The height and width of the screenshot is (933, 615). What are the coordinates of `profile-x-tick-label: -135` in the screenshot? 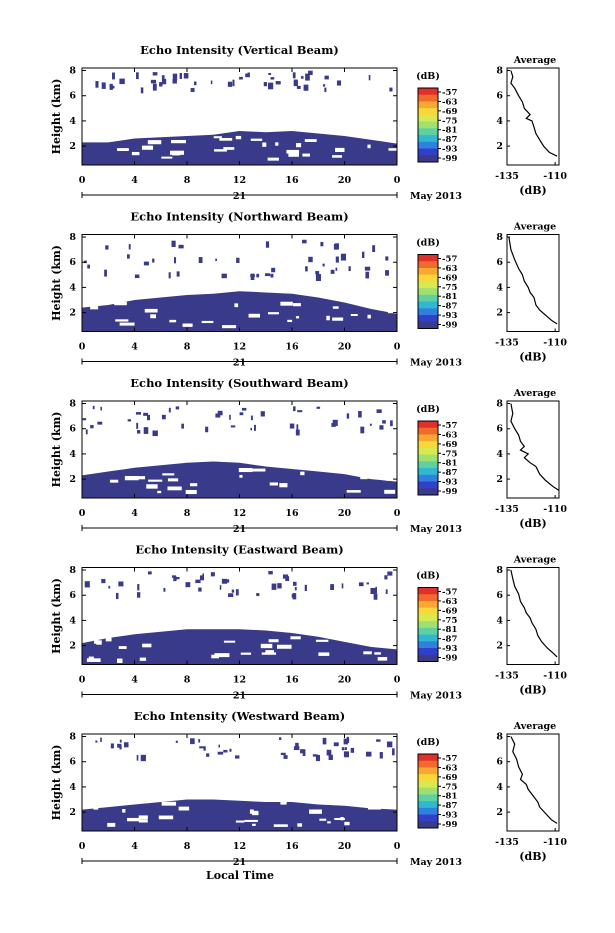 It's located at (507, 176).